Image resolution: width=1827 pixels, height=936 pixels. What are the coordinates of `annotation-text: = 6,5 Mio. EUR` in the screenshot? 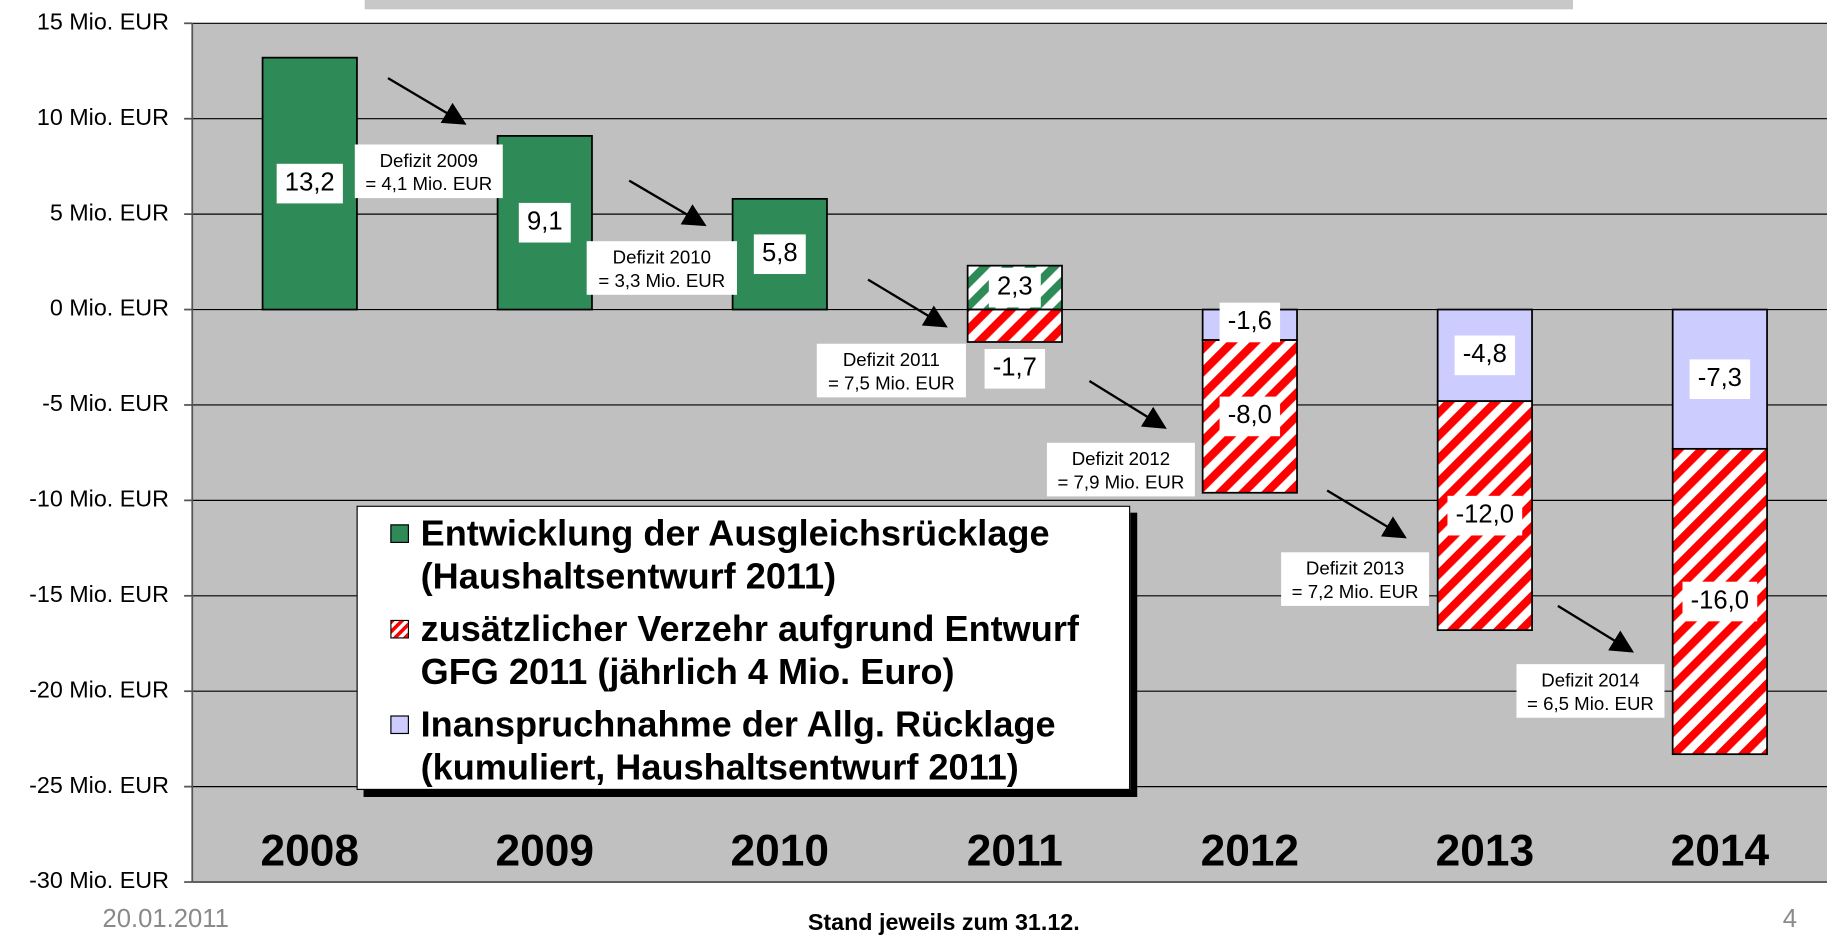 It's located at (1590, 703).